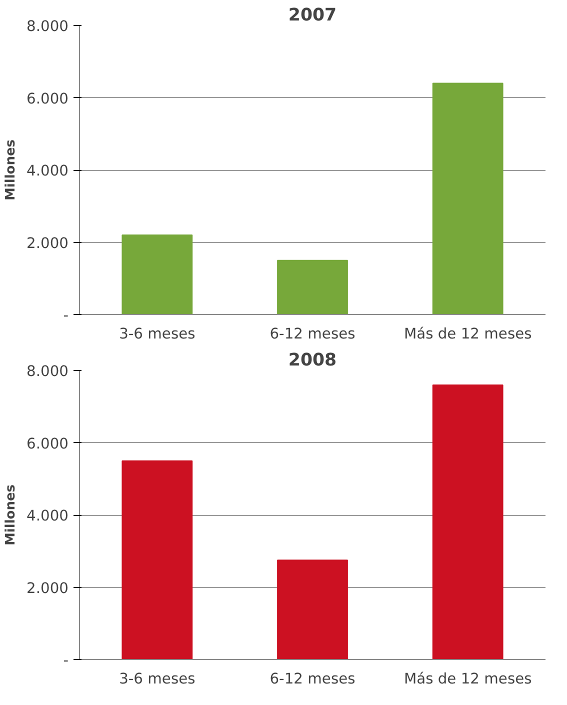  I want to click on chart-title: 2007, so click(312, 16).